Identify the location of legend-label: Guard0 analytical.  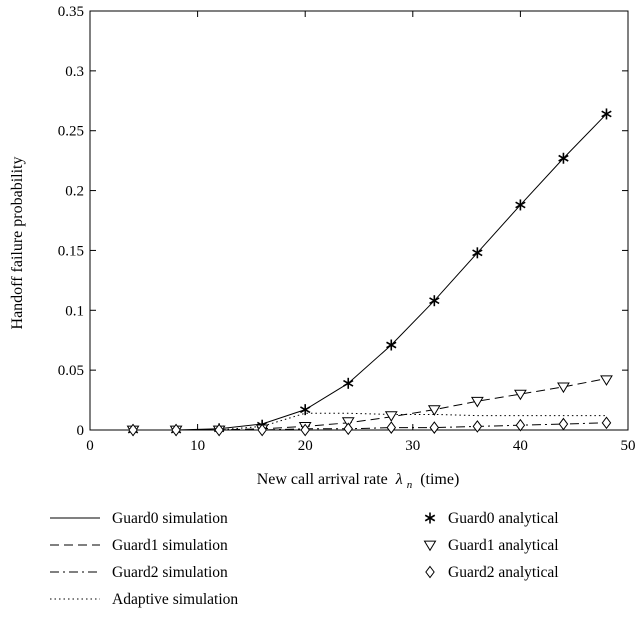
(503, 518).